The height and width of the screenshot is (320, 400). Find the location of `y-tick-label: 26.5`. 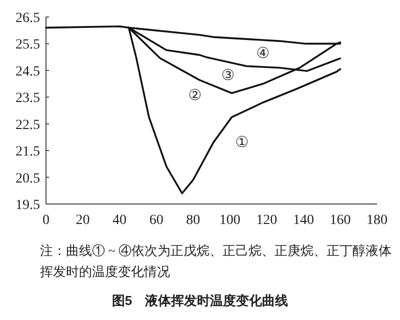

y-tick-label: 26.5 is located at coordinates (28, 18).